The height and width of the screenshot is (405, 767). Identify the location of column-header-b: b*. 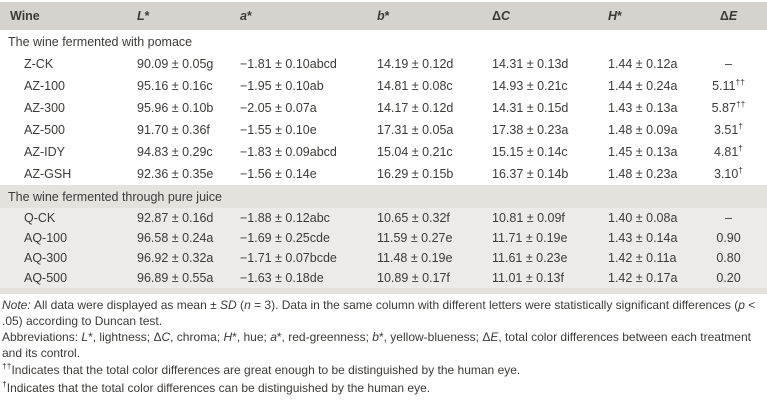
(383, 16).